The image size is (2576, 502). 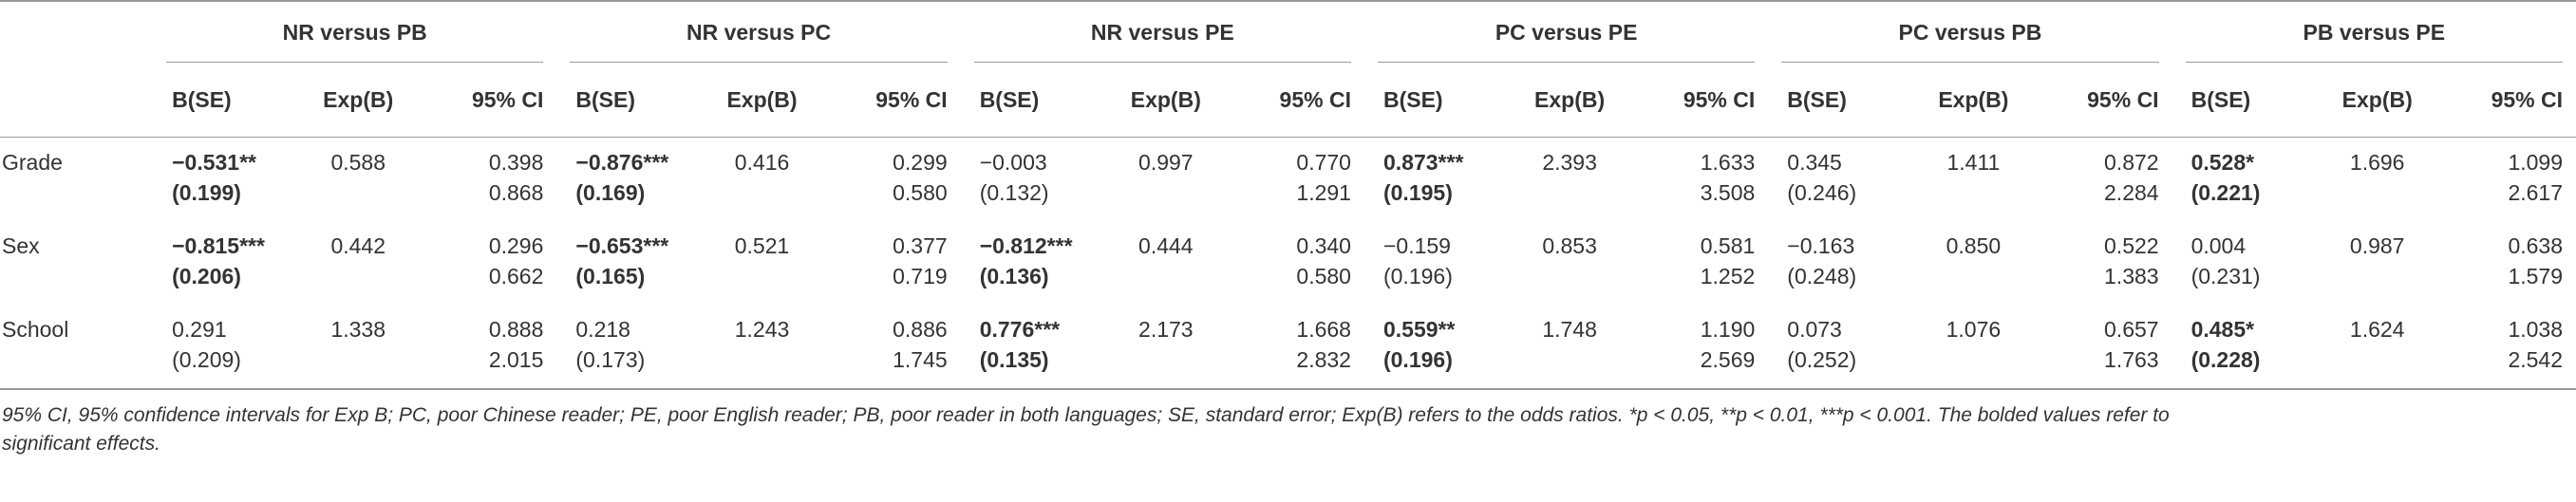 What do you see at coordinates (2507, 180) in the screenshot?
I see `ci-cell: 1.099 2.617` at bounding box center [2507, 180].